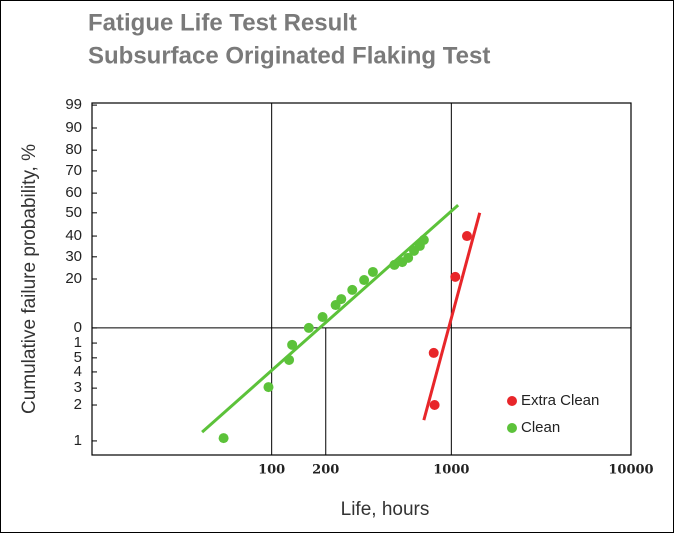 Image resolution: width=674 pixels, height=533 pixels. I want to click on y-tick-label: 80, so click(73, 149).